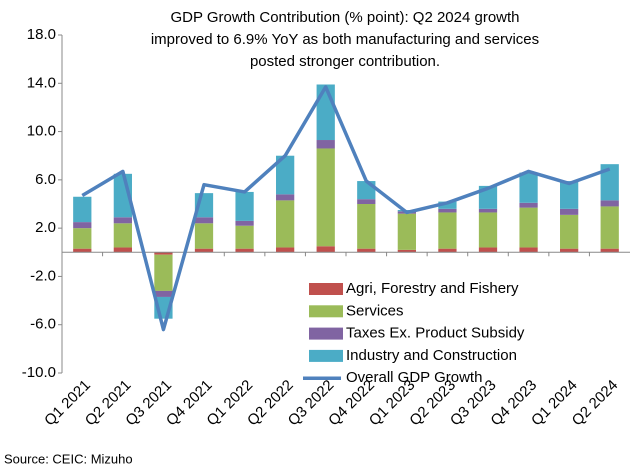 The width and height of the screenshot is (635, 470). Describe the element at coordinates (68, 458) in the screenshot. I see `source-note: Source: CEIC: Mizuho` at that location.